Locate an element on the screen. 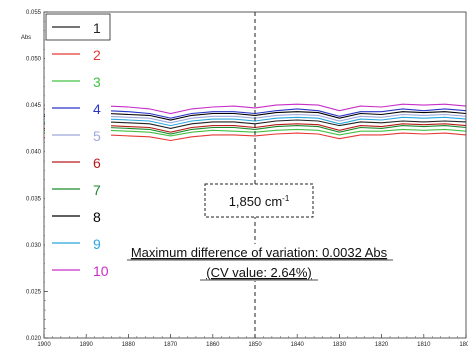 The height and width of the screenshot is (352, 468). x-tick-label: 1820 is located at coordinates (382, 345).